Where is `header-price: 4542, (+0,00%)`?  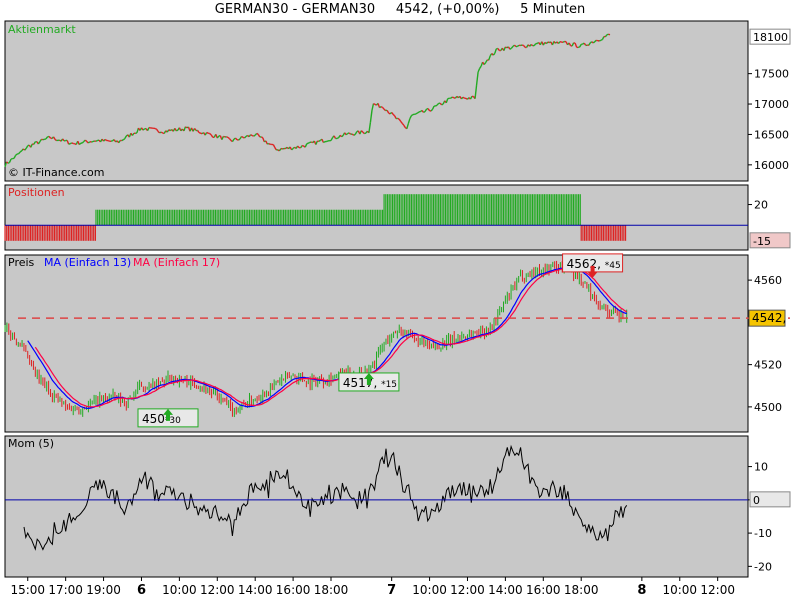 header-price: 4542, (+0,00%) is located at coordinates (447, 9).